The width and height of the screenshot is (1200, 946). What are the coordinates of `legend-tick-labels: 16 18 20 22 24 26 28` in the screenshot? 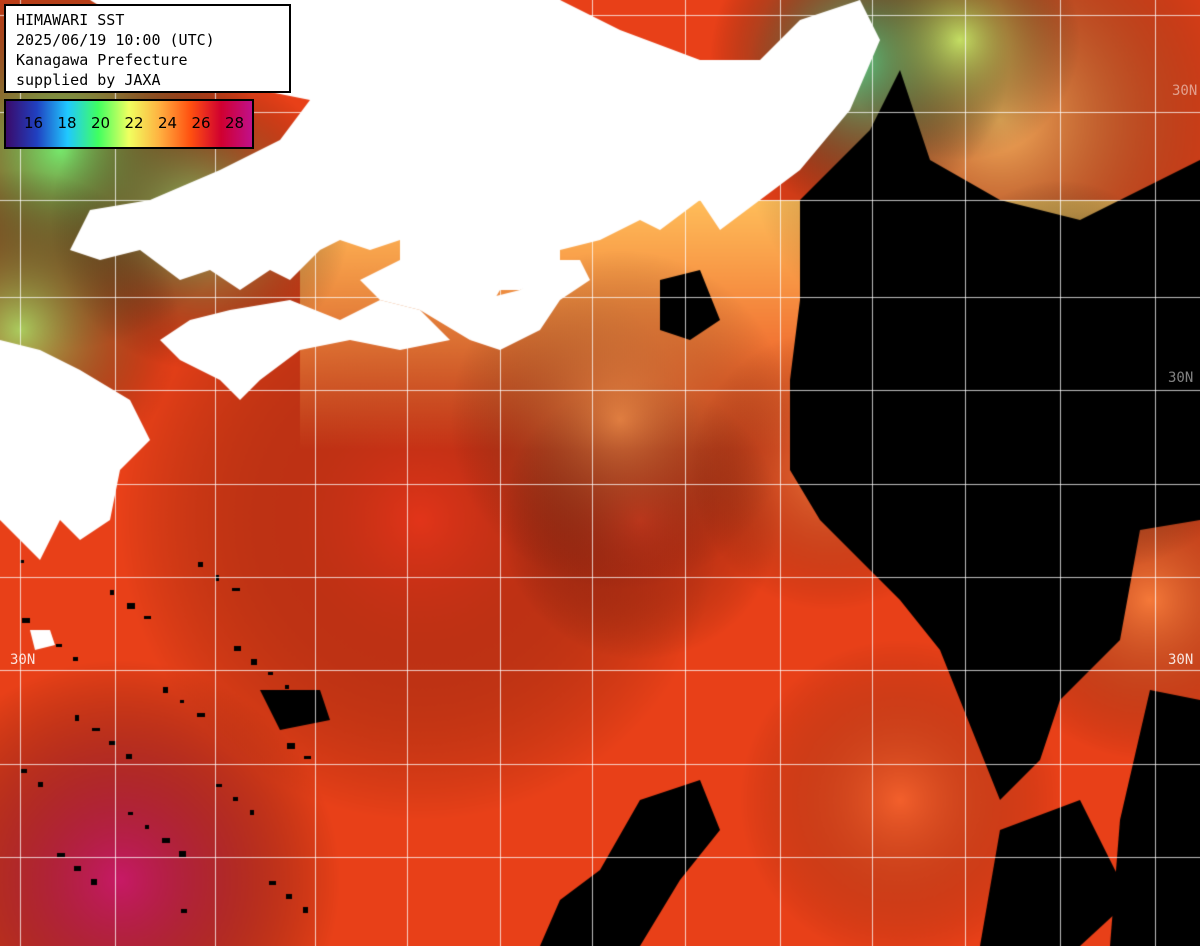 It's located at (138, 123).